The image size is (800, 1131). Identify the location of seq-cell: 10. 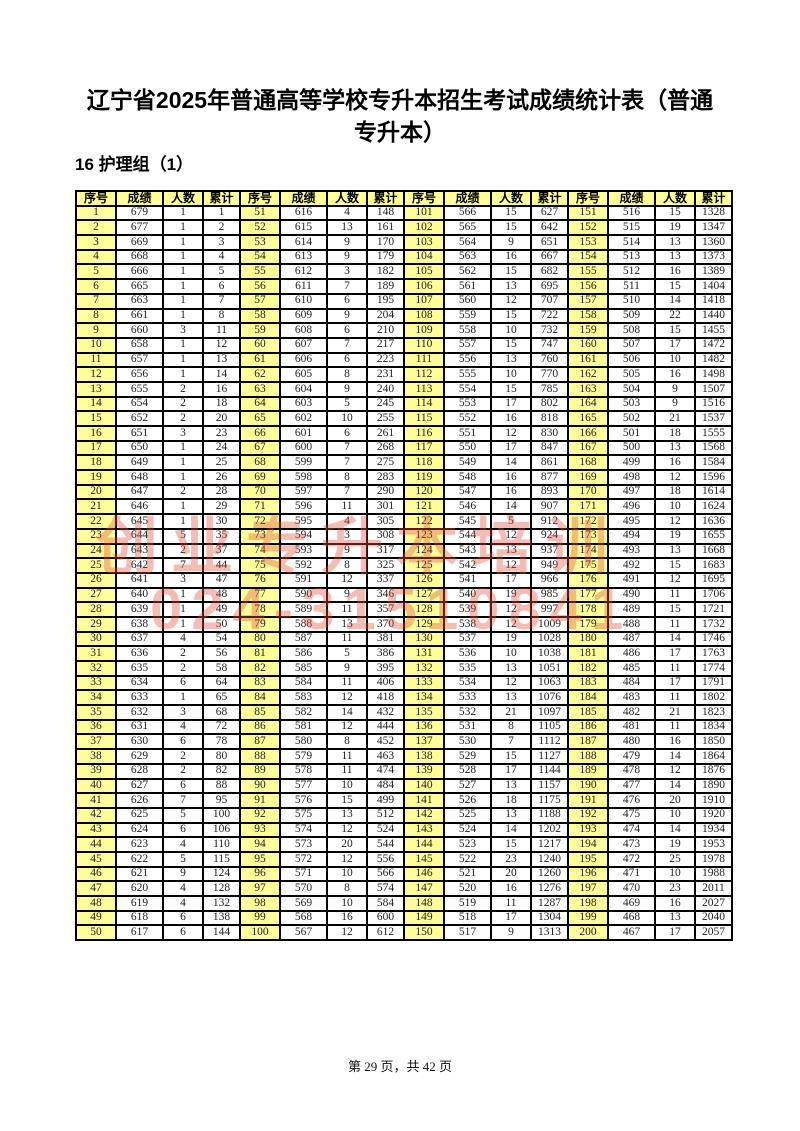
(96, 345).